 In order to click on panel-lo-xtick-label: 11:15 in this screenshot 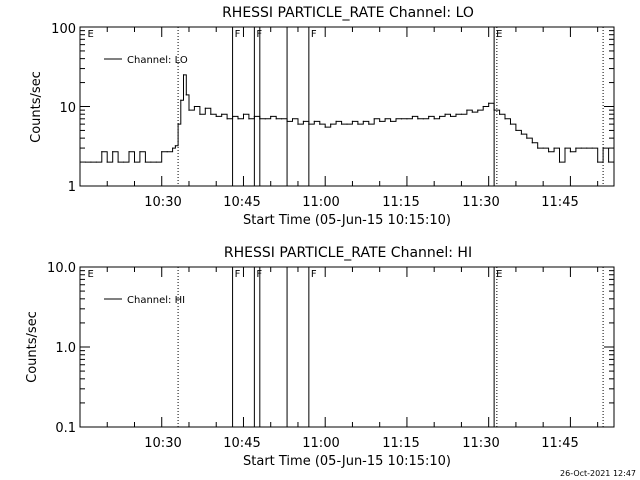, I will do `click(400, 202)`.